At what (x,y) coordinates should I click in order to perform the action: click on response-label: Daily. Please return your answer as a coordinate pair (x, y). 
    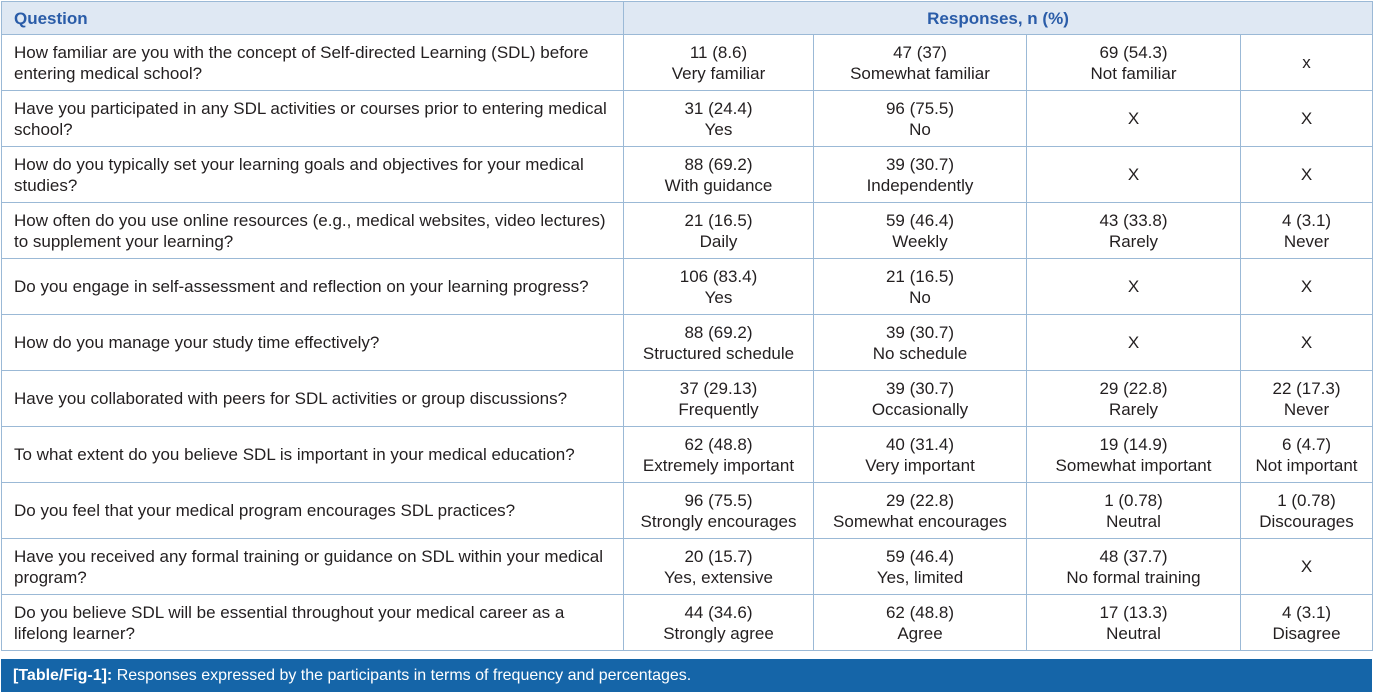
    Looking at the image, I should click on (718, 241).